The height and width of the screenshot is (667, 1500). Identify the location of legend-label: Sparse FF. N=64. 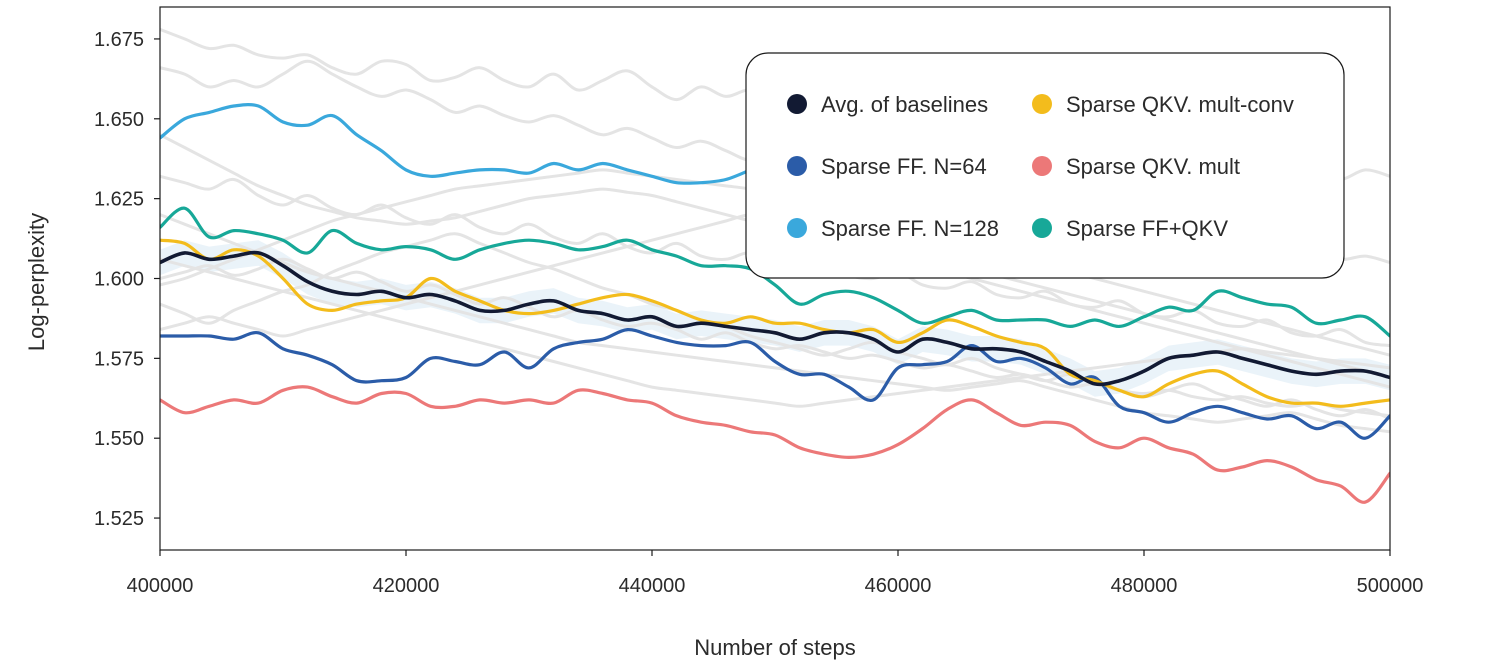
(904, 166).